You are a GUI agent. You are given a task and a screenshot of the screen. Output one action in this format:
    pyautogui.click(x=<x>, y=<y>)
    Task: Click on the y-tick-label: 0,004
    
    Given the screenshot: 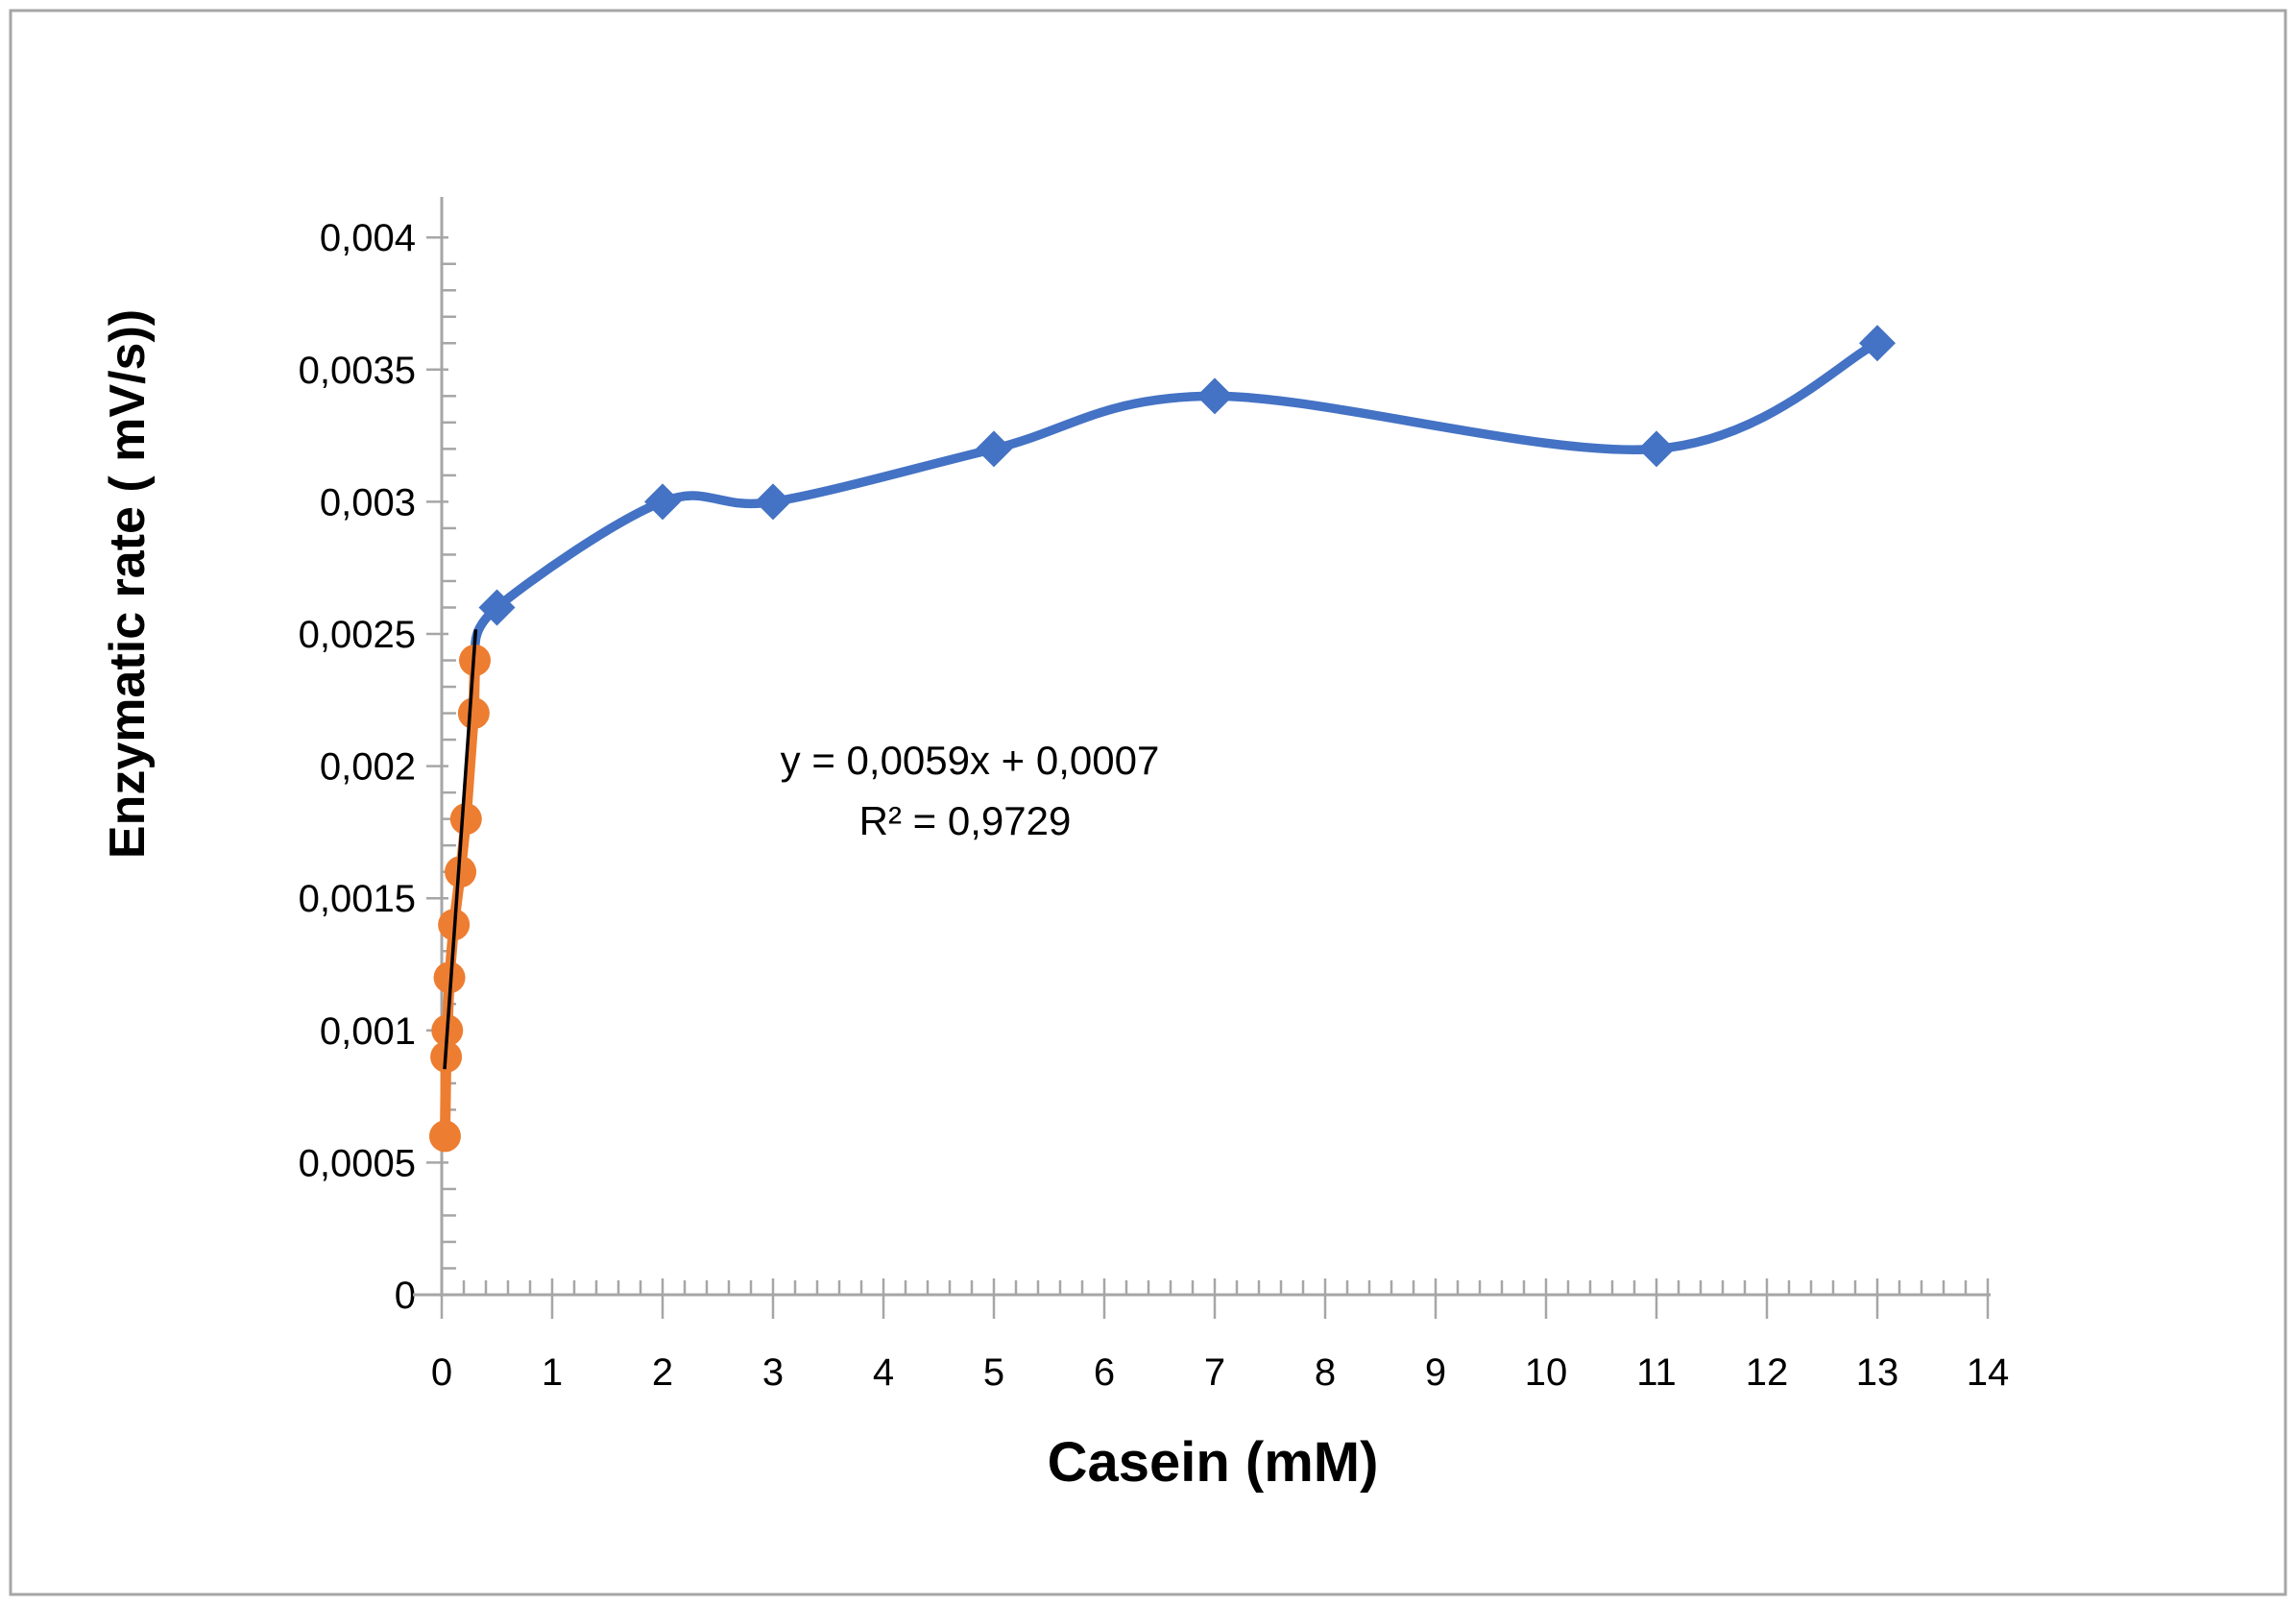 What is the action you would take?
    pyautogui.click(x=368, y=238)
    